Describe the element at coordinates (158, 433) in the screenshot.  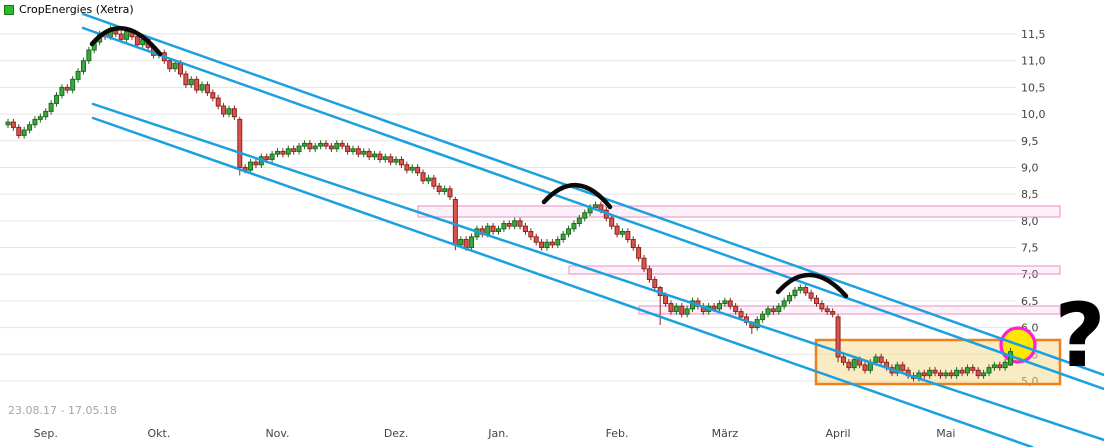
I see `x-axis-label: Okt.` at that location.